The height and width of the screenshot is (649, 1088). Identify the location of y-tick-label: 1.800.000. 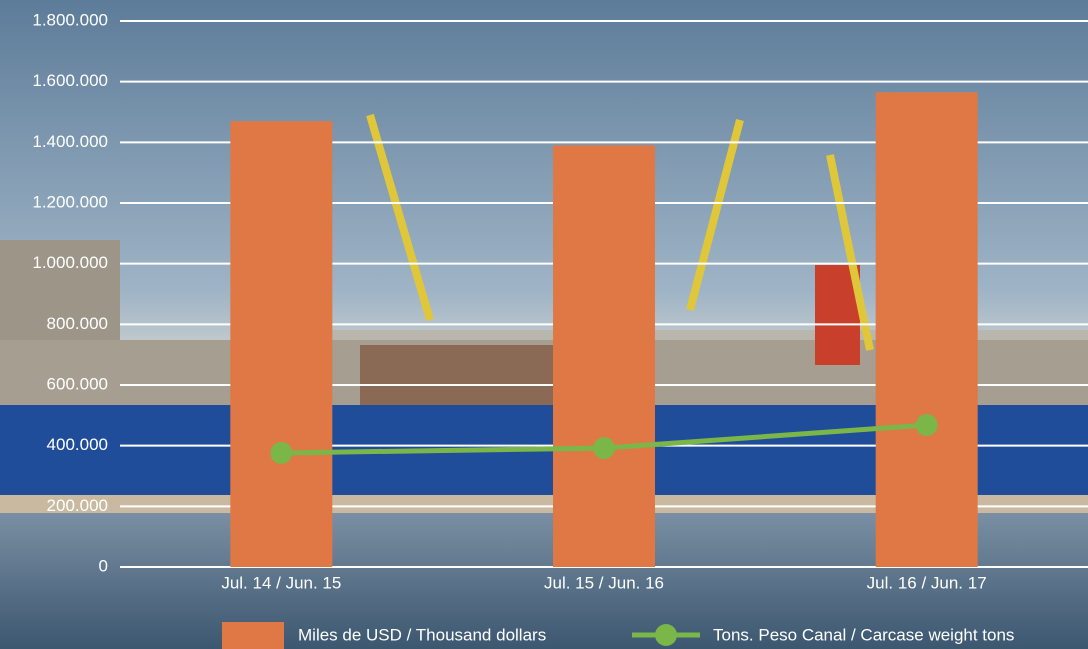
(70, 19).